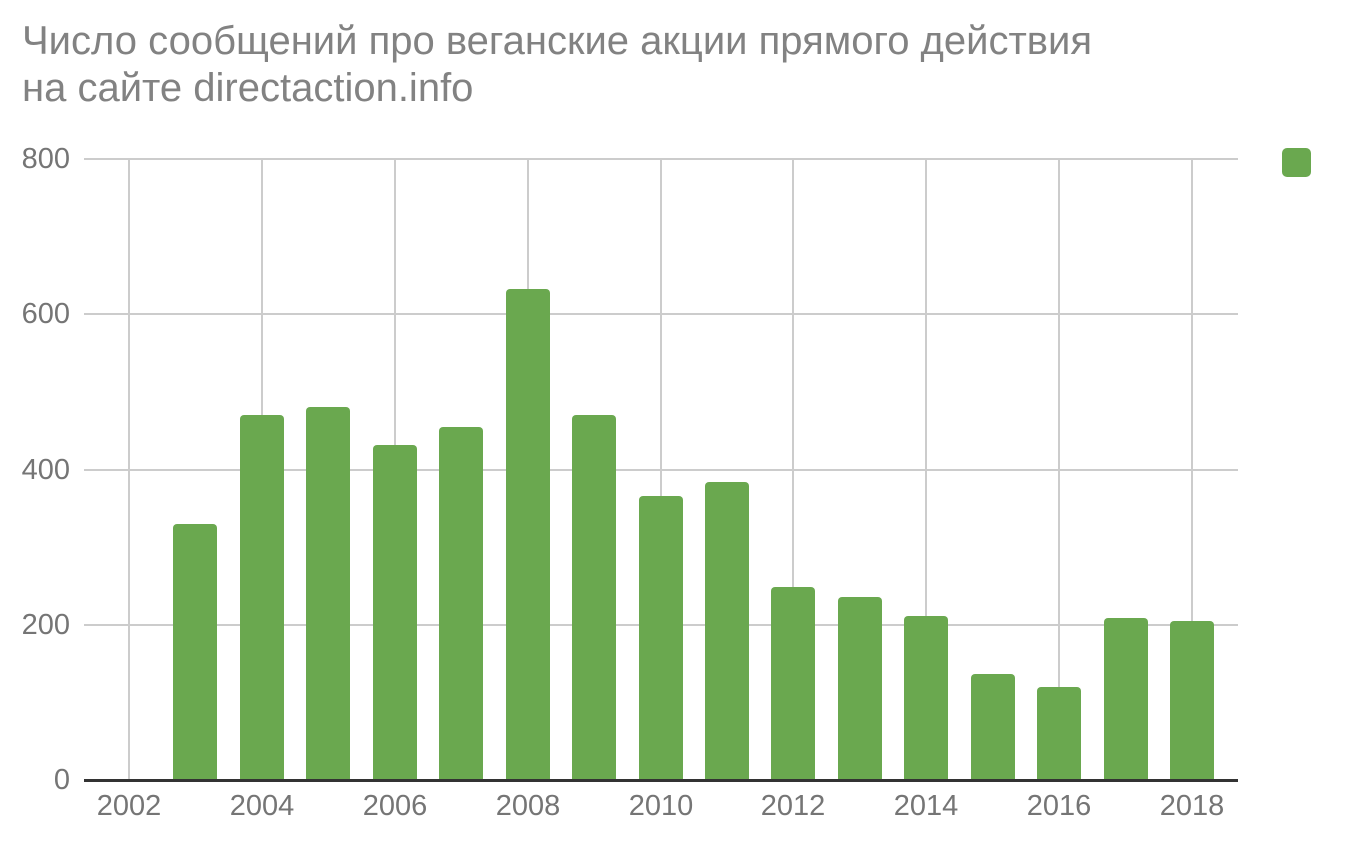  Describe the element at coordinates (661, 806) in the screenshot. I see `x-axis-tick-label: 2010` at that location.